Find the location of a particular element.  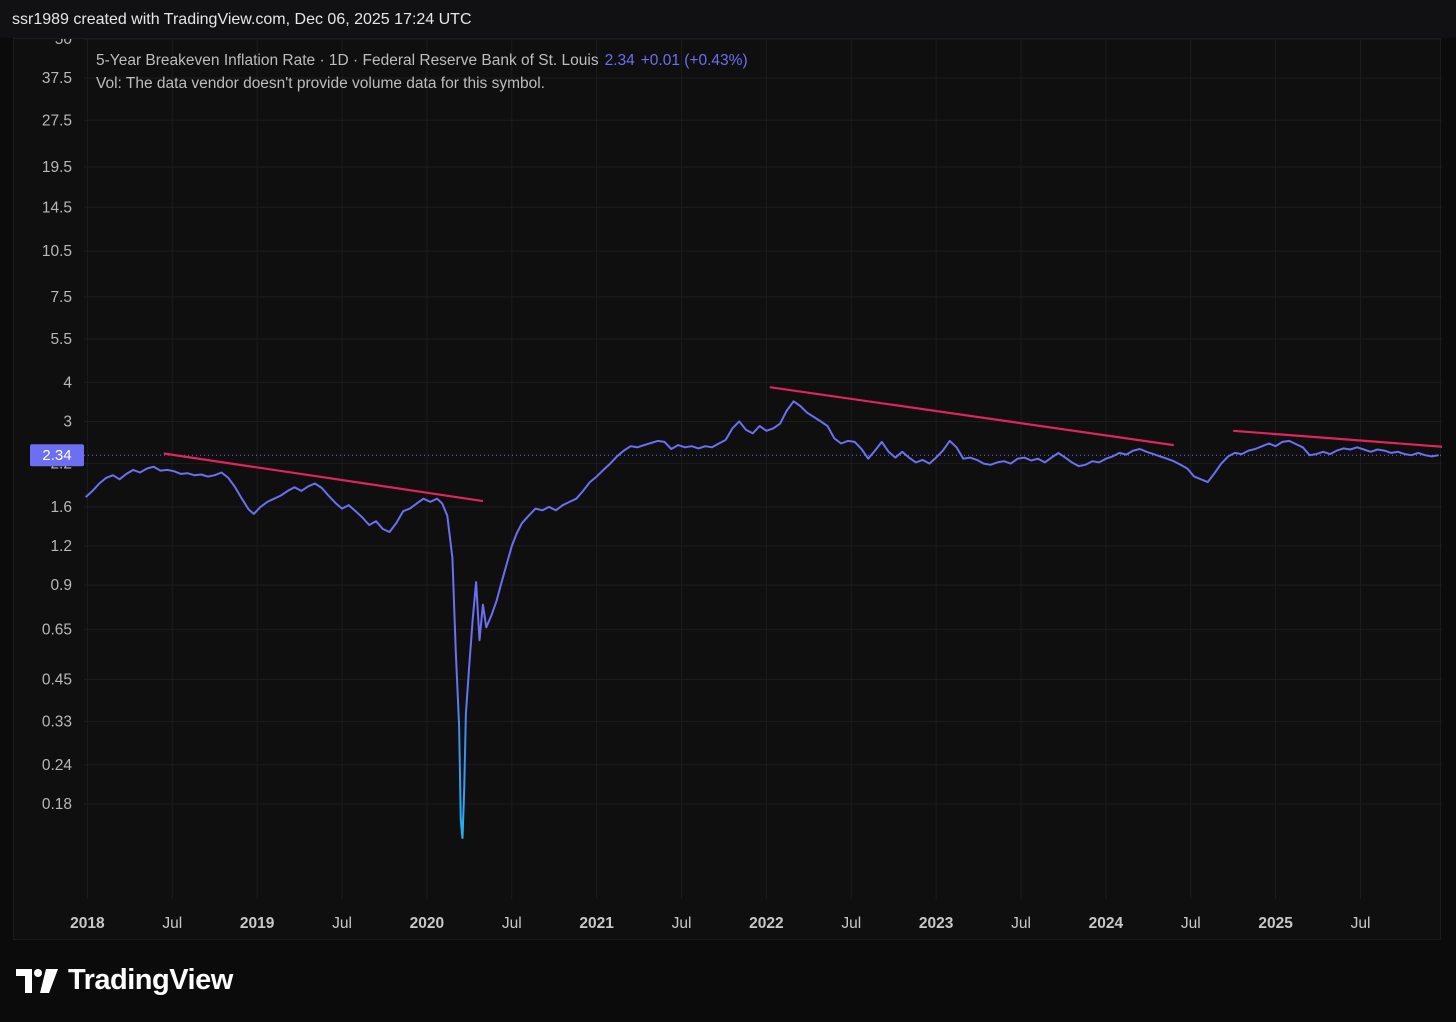

y-tick-label: 1.6 is located at coordinates (61, 507).